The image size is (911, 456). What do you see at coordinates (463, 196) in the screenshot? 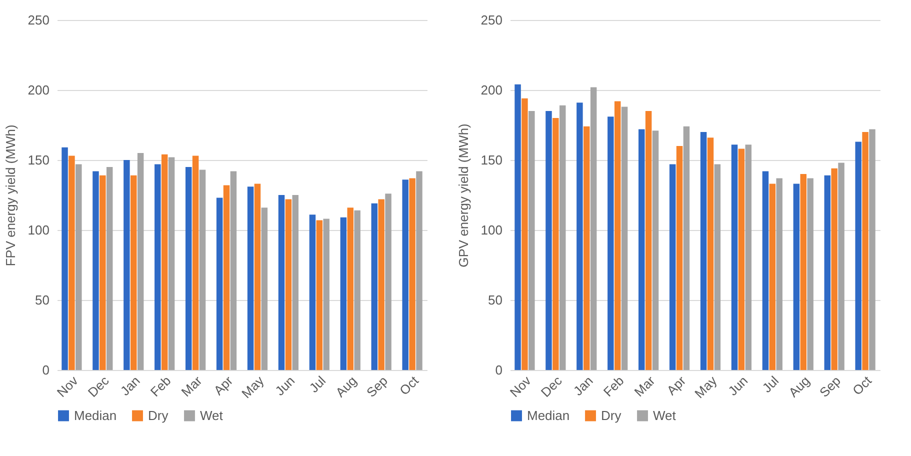
I see `y-axis-title: GPV energy yield (MWh)` at bounding box center [463, 196].